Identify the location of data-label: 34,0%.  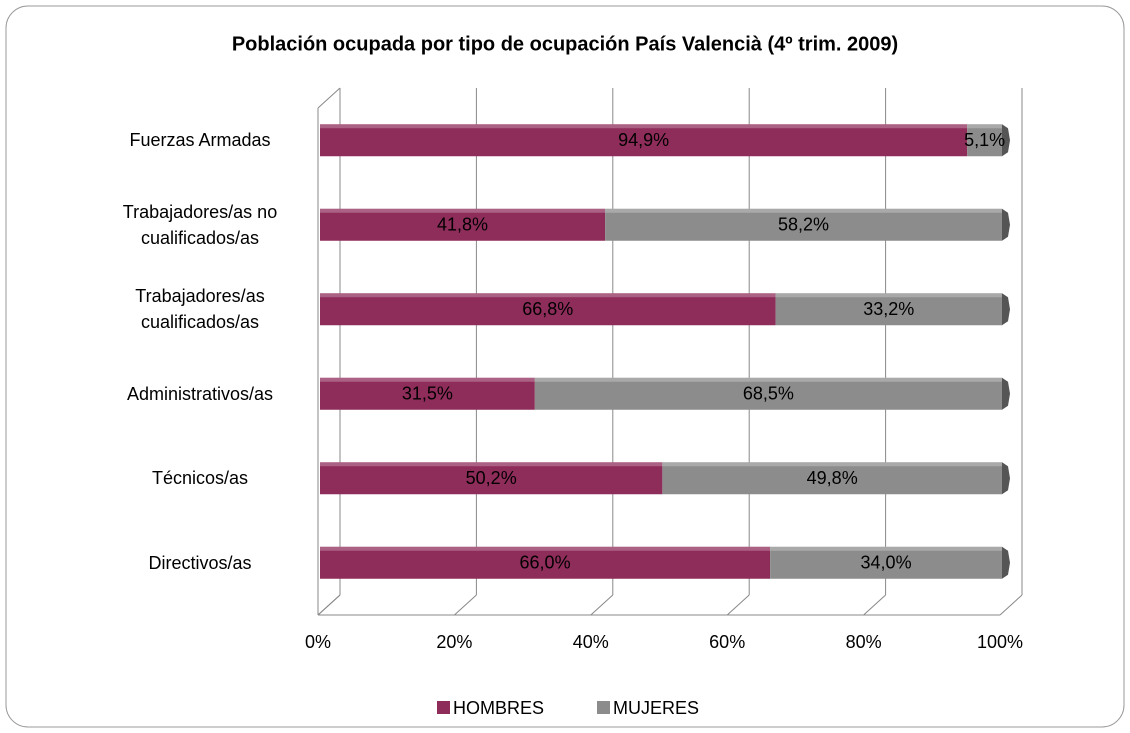
(886, 563).